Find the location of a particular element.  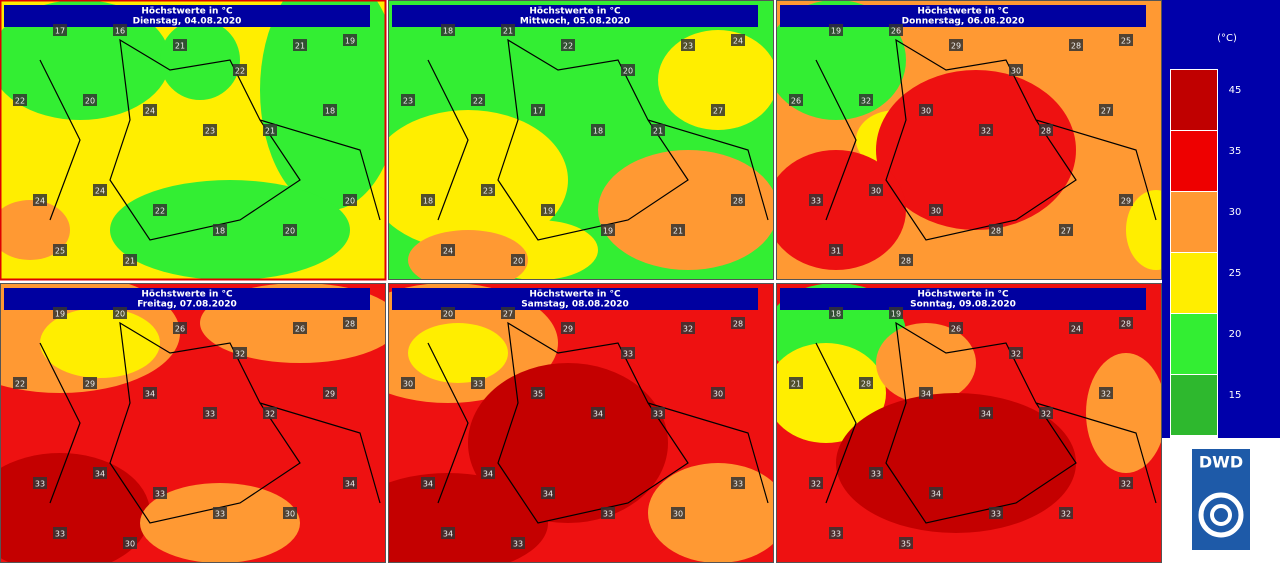

panel-date: Freitag, 07.08.2020 is located at coordinates (187, 305).